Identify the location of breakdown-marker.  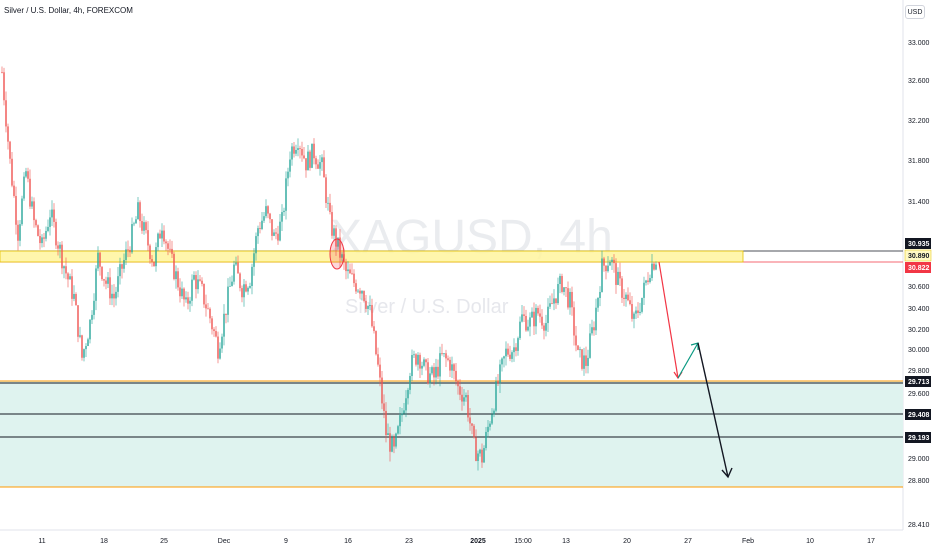
(337, 254).